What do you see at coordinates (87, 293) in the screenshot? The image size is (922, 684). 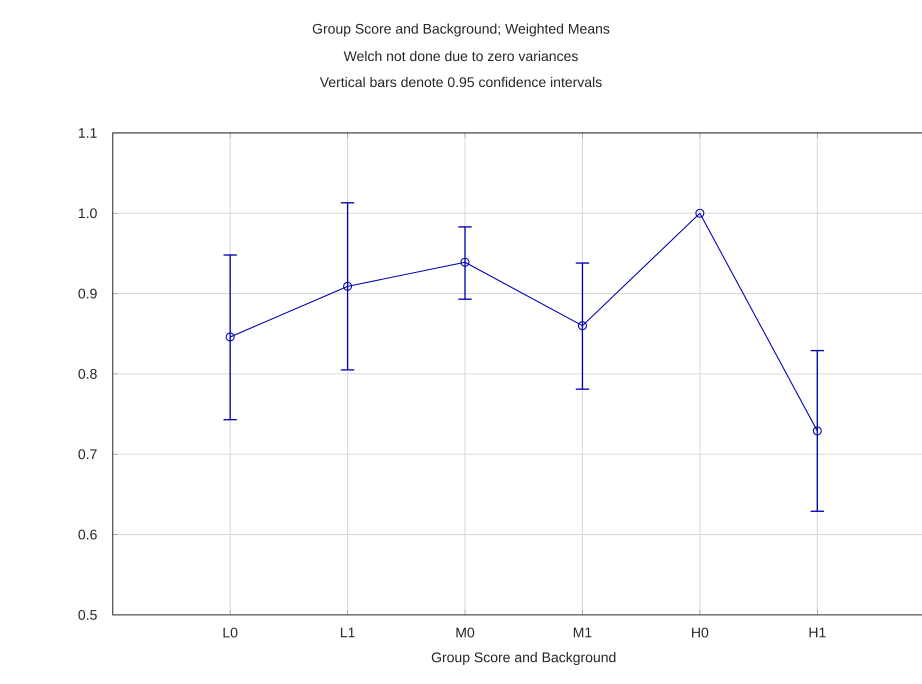 I see `y-tick-label: 0.9` at bounding box center [87, 293].